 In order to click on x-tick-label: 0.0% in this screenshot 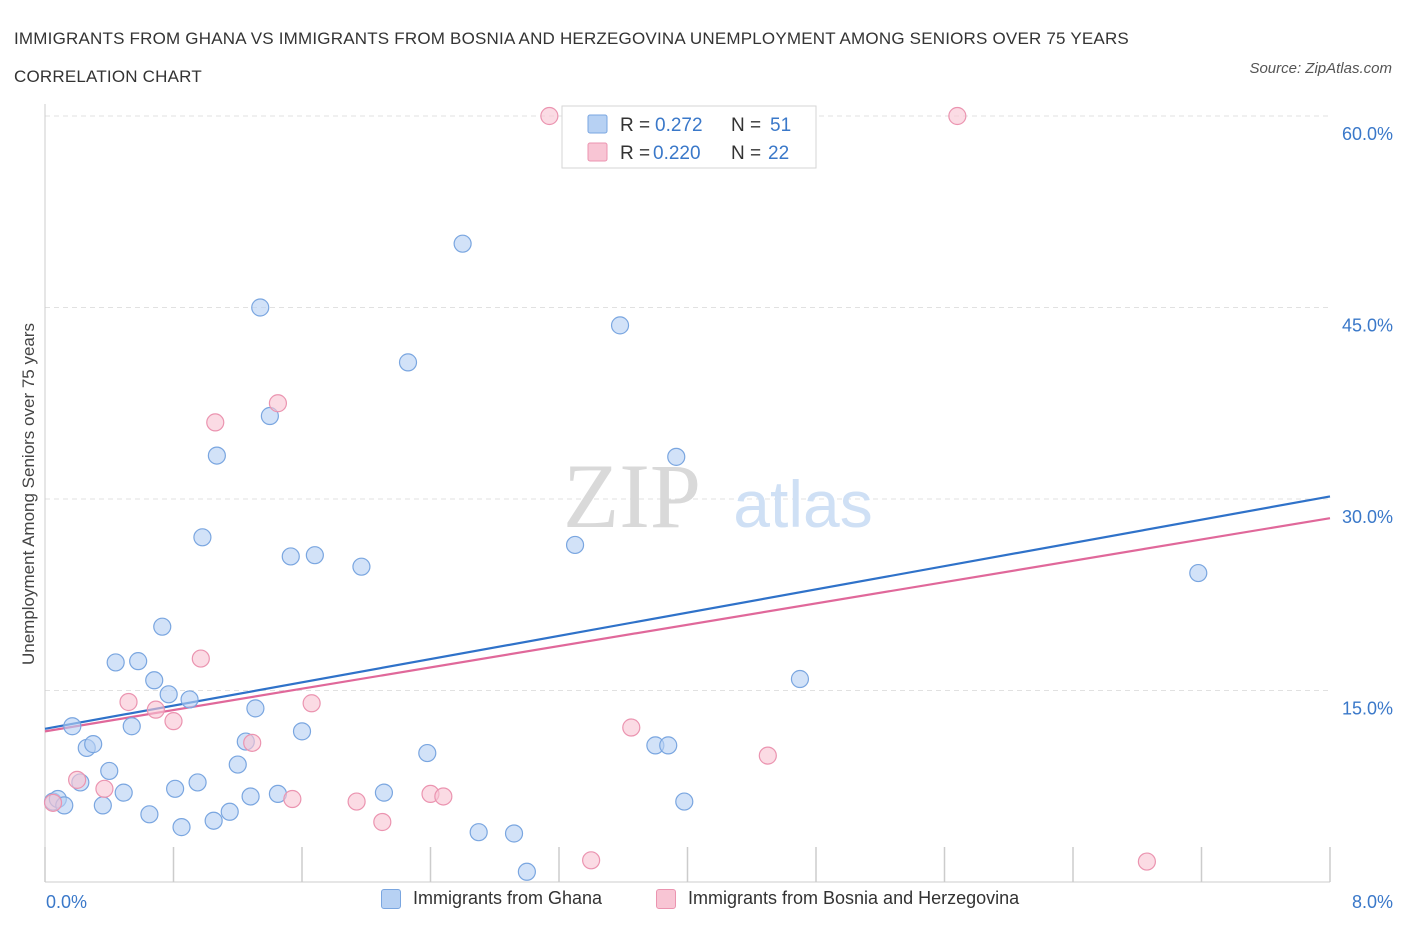, I will do `click(66, 902)`.